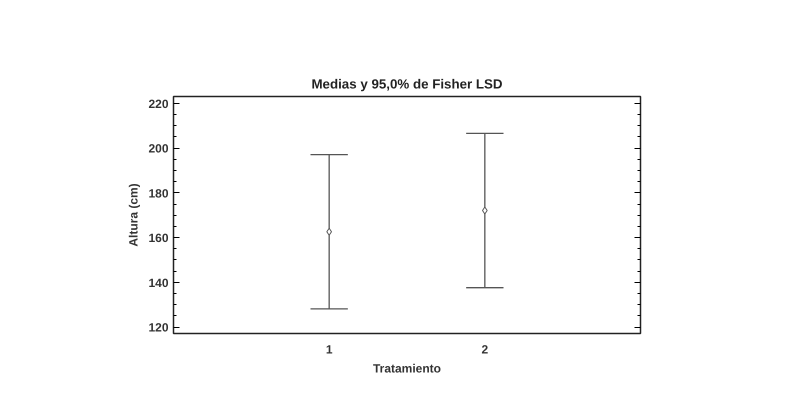 This screenshot has height=411, width=790. I want to click on x-tick-label: 1, so click(329, 349).